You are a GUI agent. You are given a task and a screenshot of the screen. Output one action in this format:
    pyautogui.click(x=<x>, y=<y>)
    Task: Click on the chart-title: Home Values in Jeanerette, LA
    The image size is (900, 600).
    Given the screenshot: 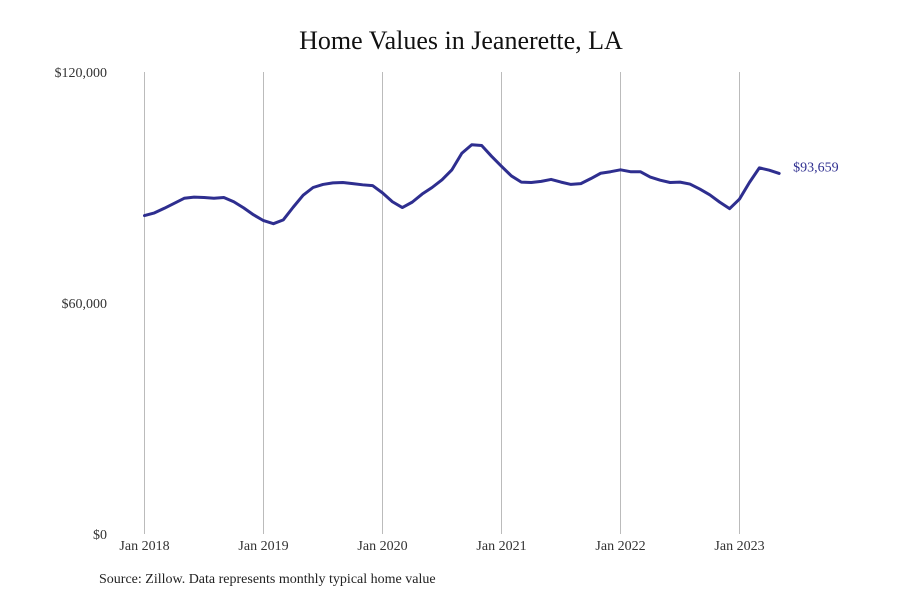 What is the action you would take?
    pyautogui.click(x=461, y=40)
    